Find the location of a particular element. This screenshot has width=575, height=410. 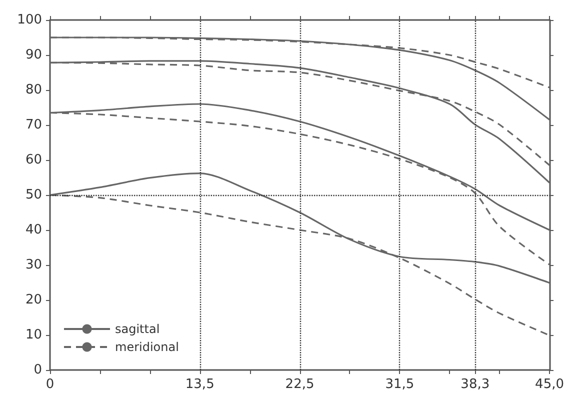

y-tick-label: 30 is located at coordinates (33, 265).